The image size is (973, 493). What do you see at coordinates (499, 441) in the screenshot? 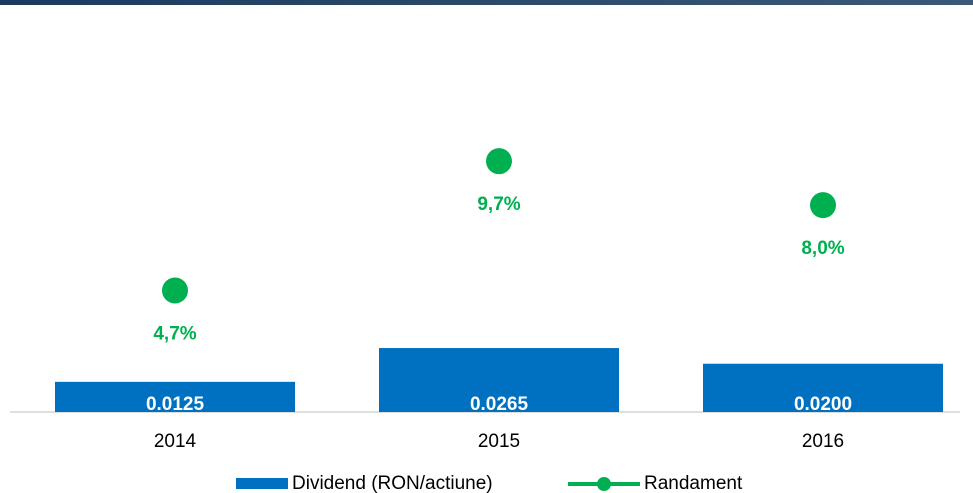
I see `x-tick-label: 2015` at bounding box center [499, 441].